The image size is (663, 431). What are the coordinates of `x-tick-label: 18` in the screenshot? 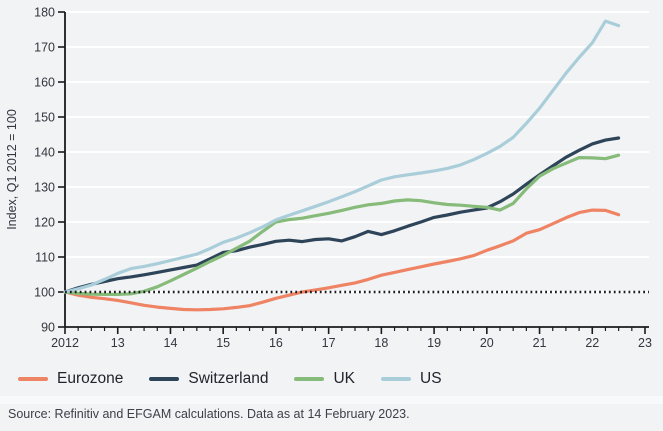 It's located at (381, 343).